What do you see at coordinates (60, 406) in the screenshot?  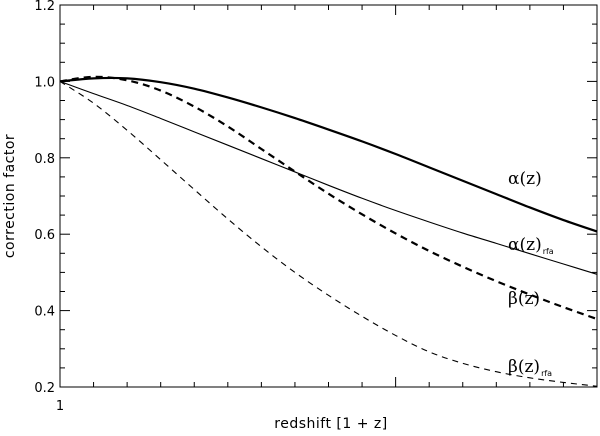 I see `x-tick-label: 1` at bounding box center [60, 406].